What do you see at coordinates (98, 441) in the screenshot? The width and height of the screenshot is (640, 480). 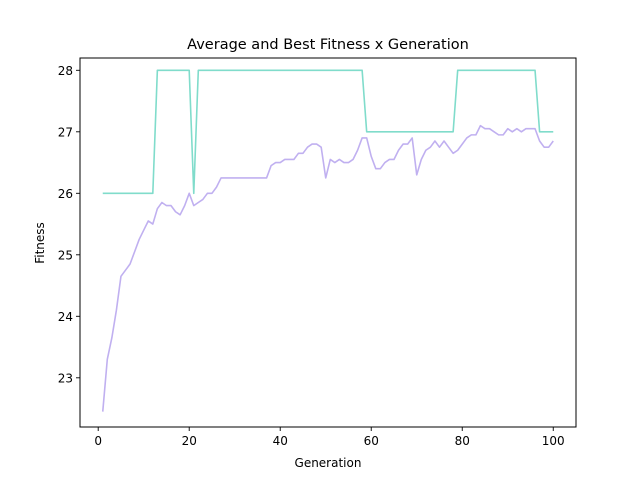 I see `x-tick-label: 0` at bounding box center [98, 441].